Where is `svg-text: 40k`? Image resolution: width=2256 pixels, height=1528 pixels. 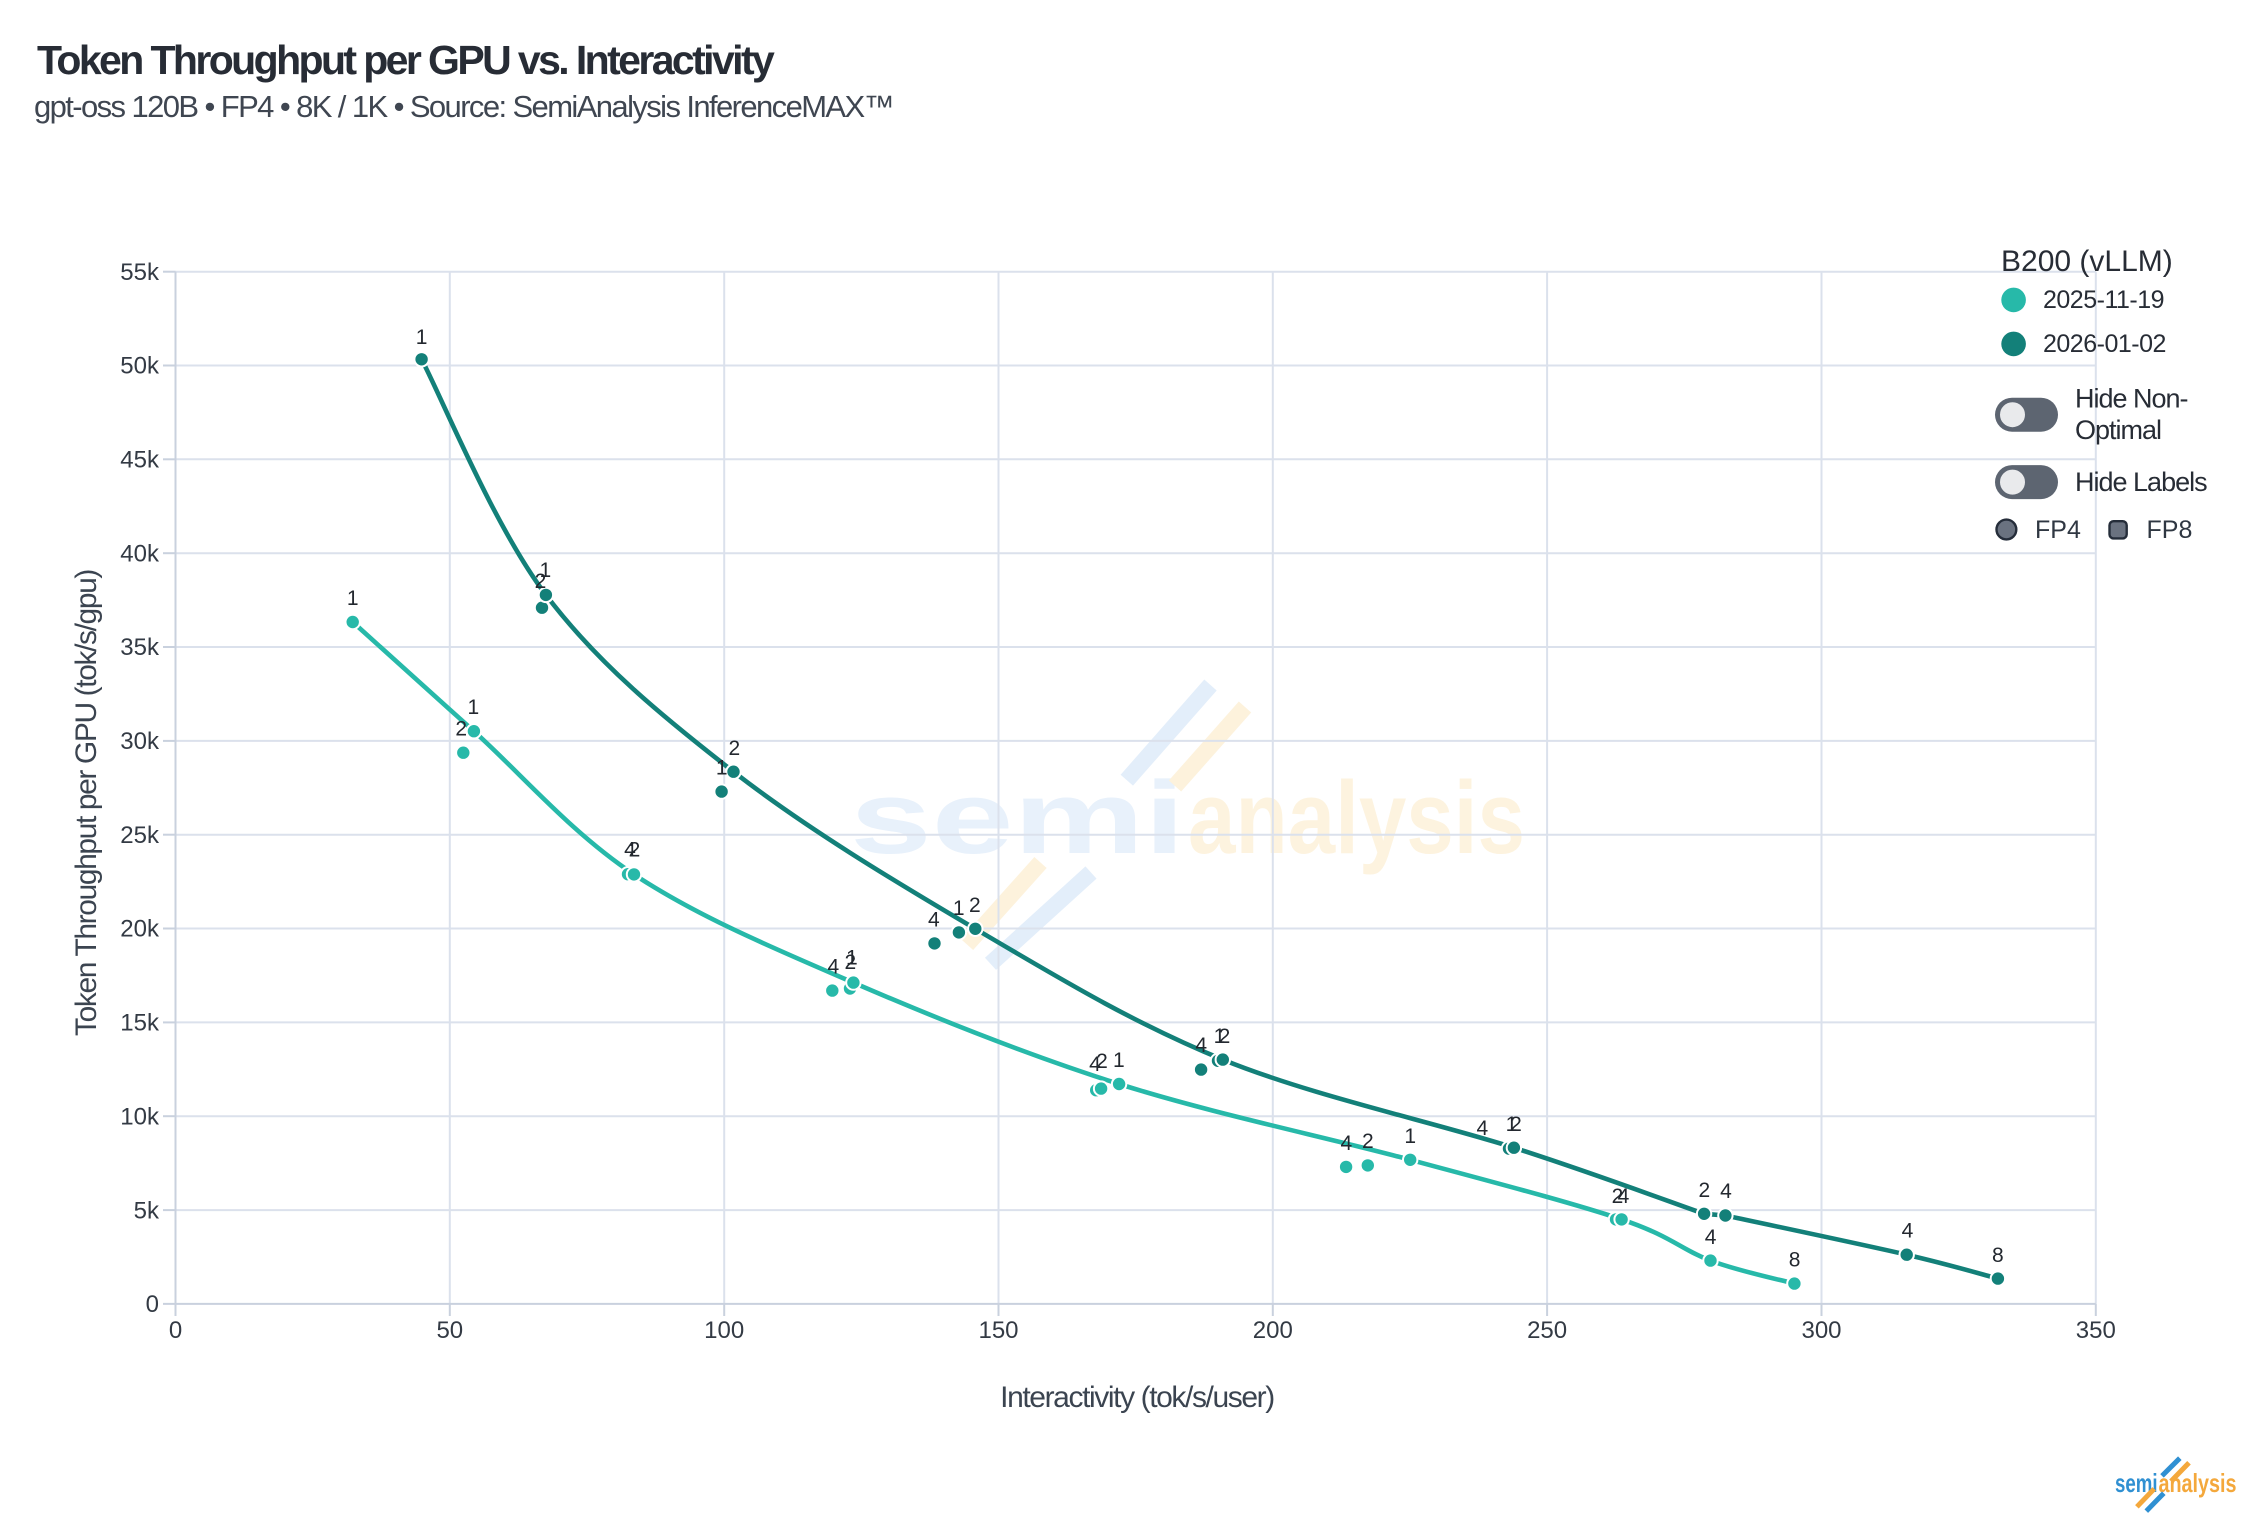 svg-text: 40k is located at coordinates (140, 553).